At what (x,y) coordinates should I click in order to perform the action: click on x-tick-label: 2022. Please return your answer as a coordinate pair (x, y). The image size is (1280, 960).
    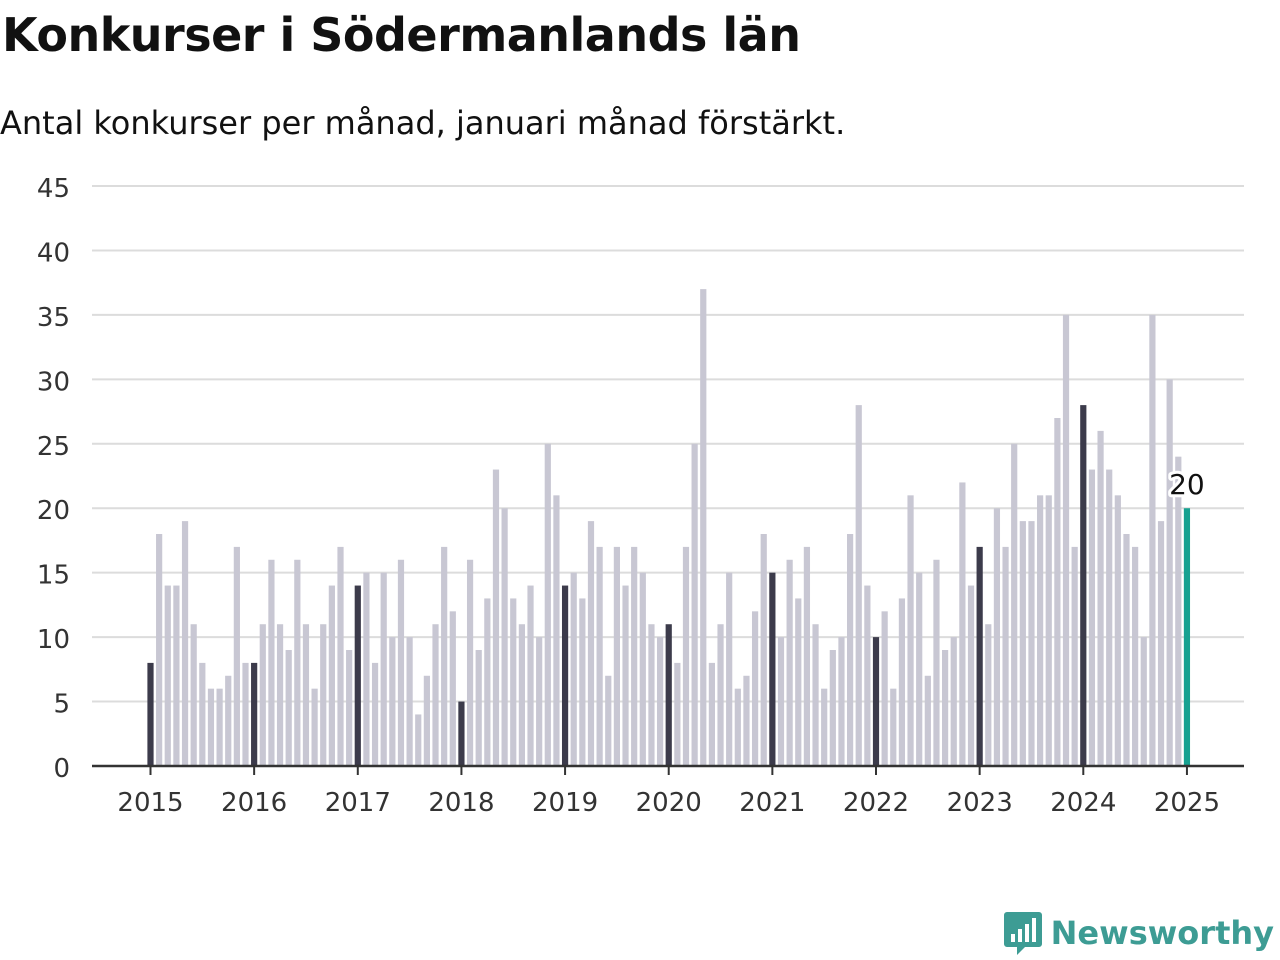
    Looking at the image, I should click on (876, 803).